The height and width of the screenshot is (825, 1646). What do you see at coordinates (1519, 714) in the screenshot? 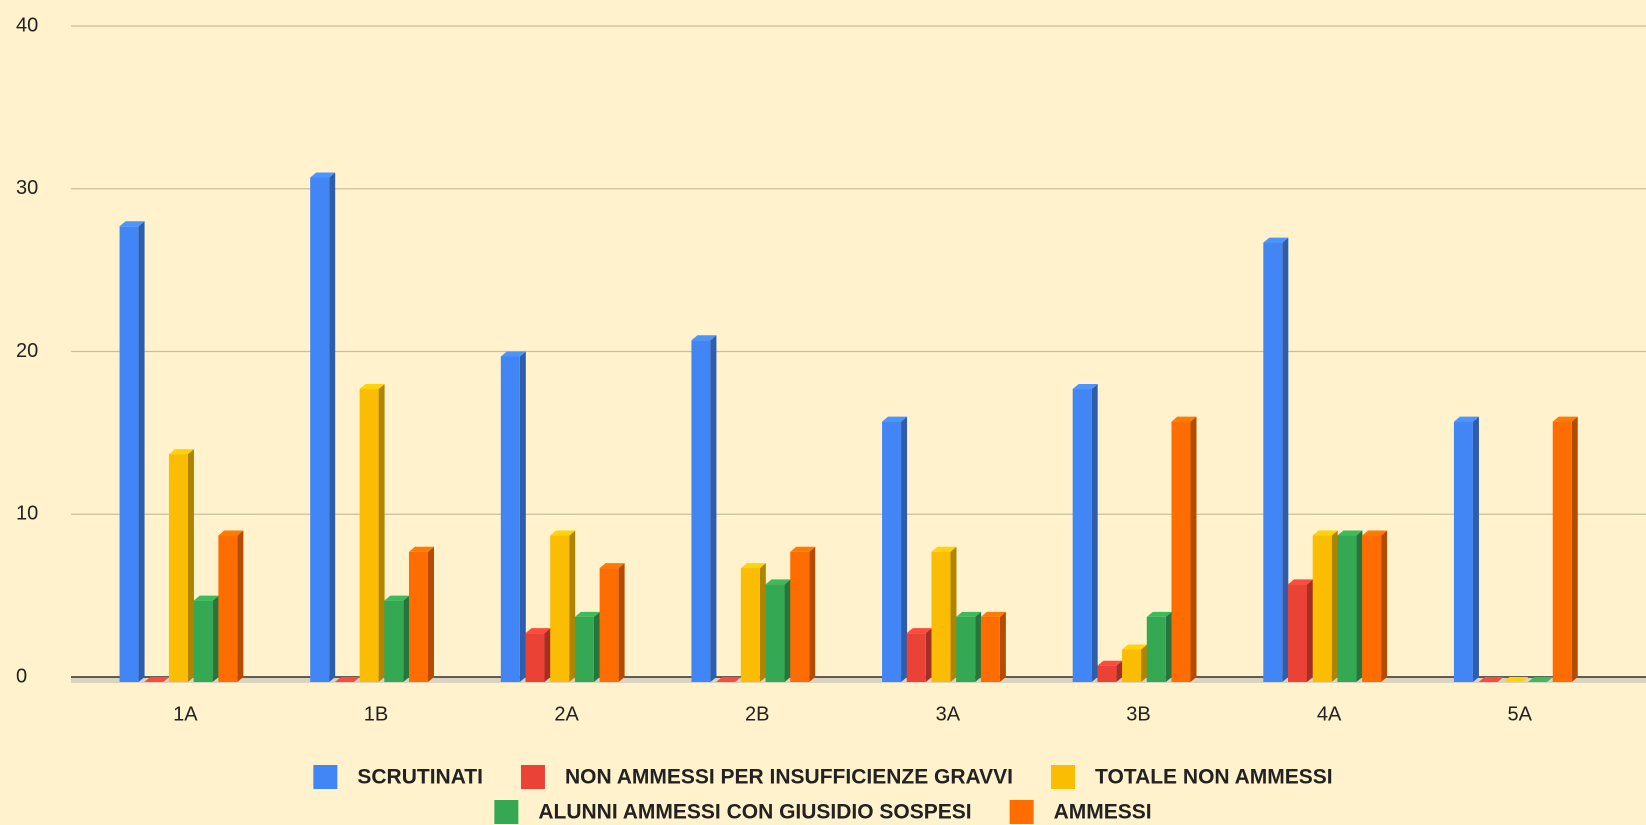
I see `x-tick-label: 5A` at bounding box center [1519, 714].